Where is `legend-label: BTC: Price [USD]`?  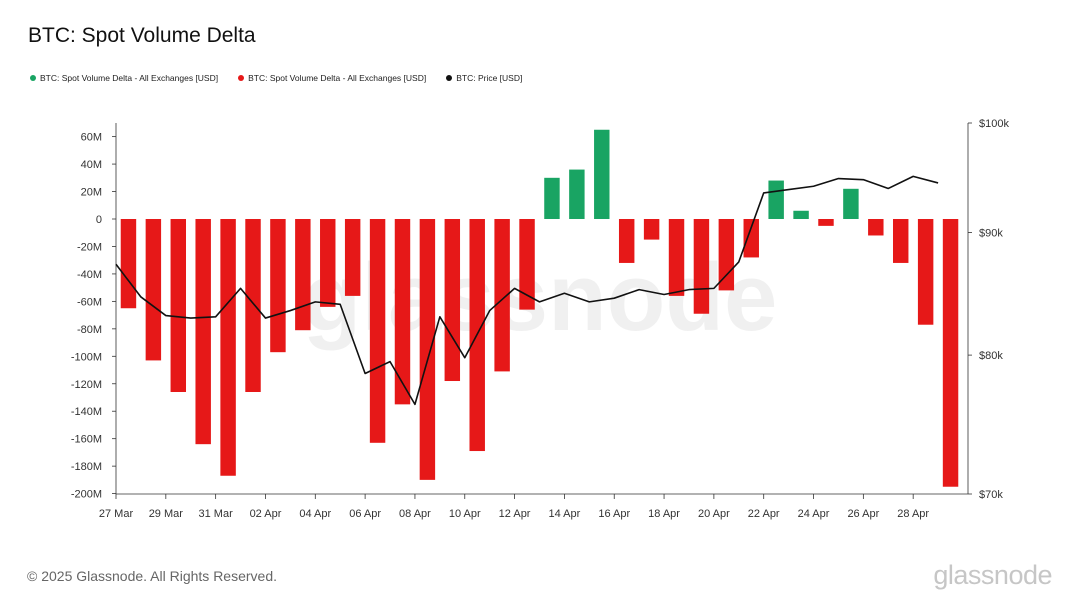
legend-label: BTC: Price [USD] is located at coordinates (489, 78).